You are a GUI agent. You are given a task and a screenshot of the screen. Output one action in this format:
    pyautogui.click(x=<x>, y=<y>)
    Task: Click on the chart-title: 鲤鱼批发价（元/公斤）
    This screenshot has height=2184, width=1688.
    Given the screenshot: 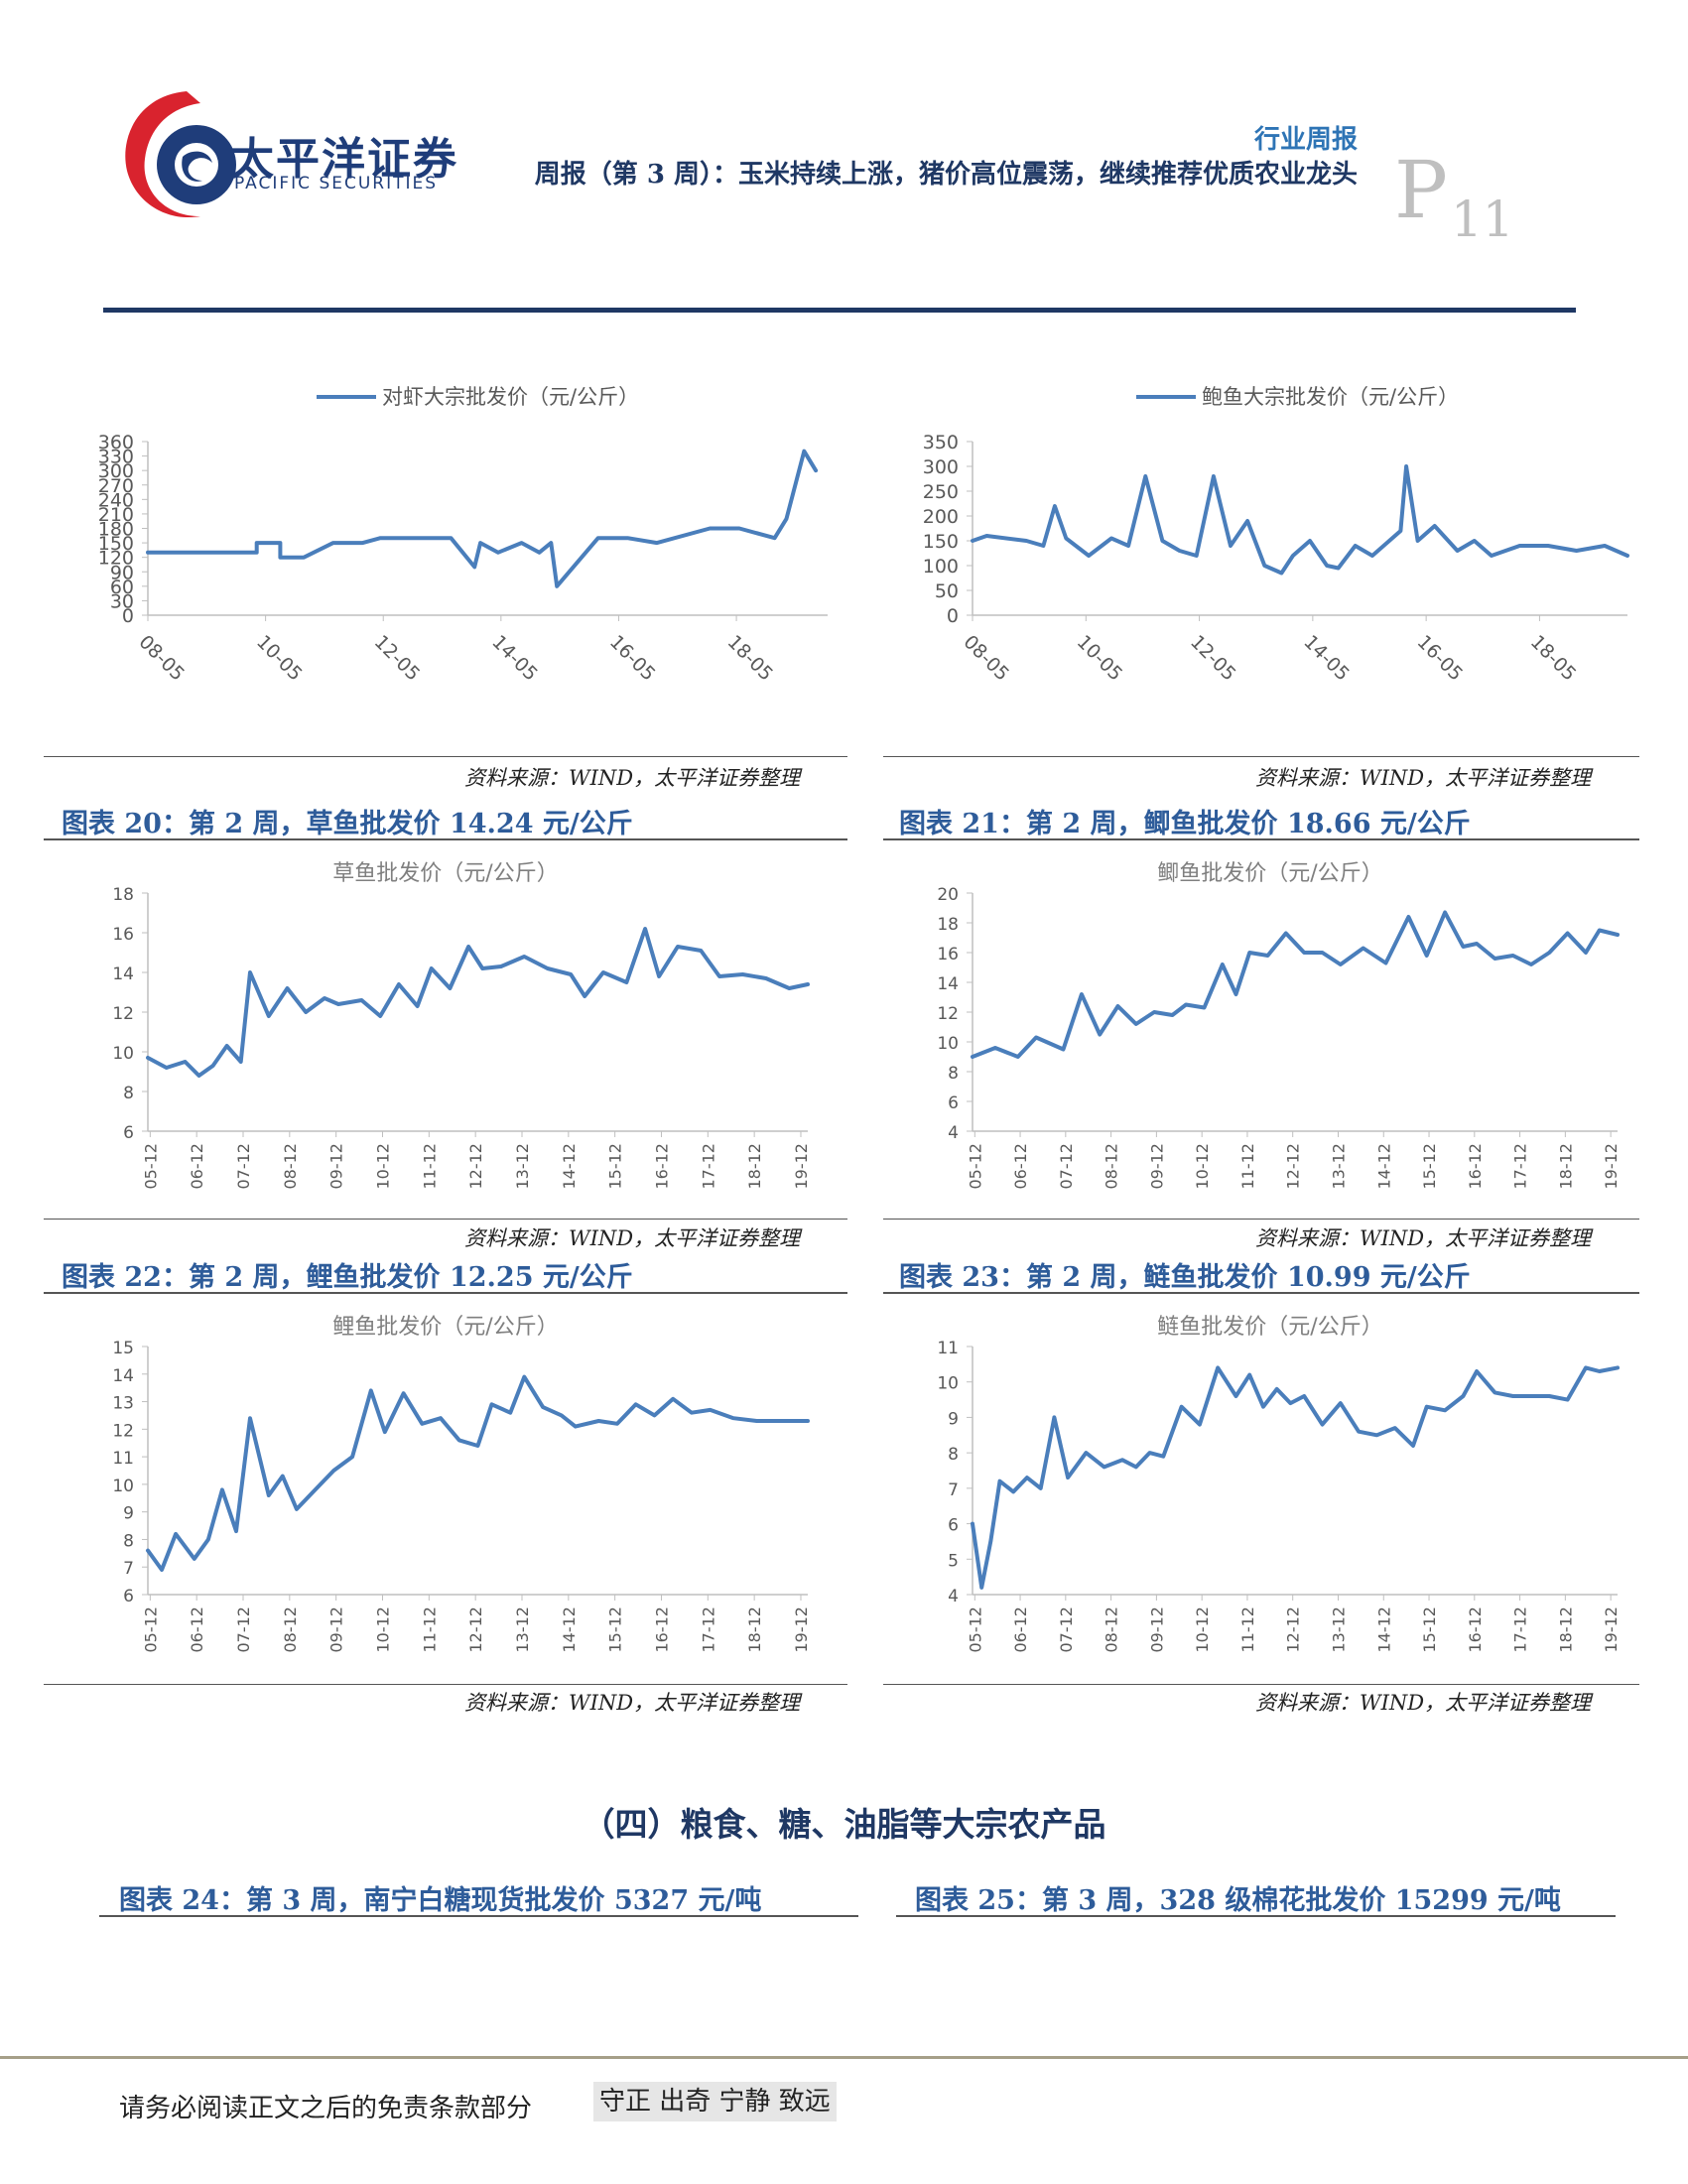 What is the action you would take?
    pyautogui.click(x=445, y=1327)
    